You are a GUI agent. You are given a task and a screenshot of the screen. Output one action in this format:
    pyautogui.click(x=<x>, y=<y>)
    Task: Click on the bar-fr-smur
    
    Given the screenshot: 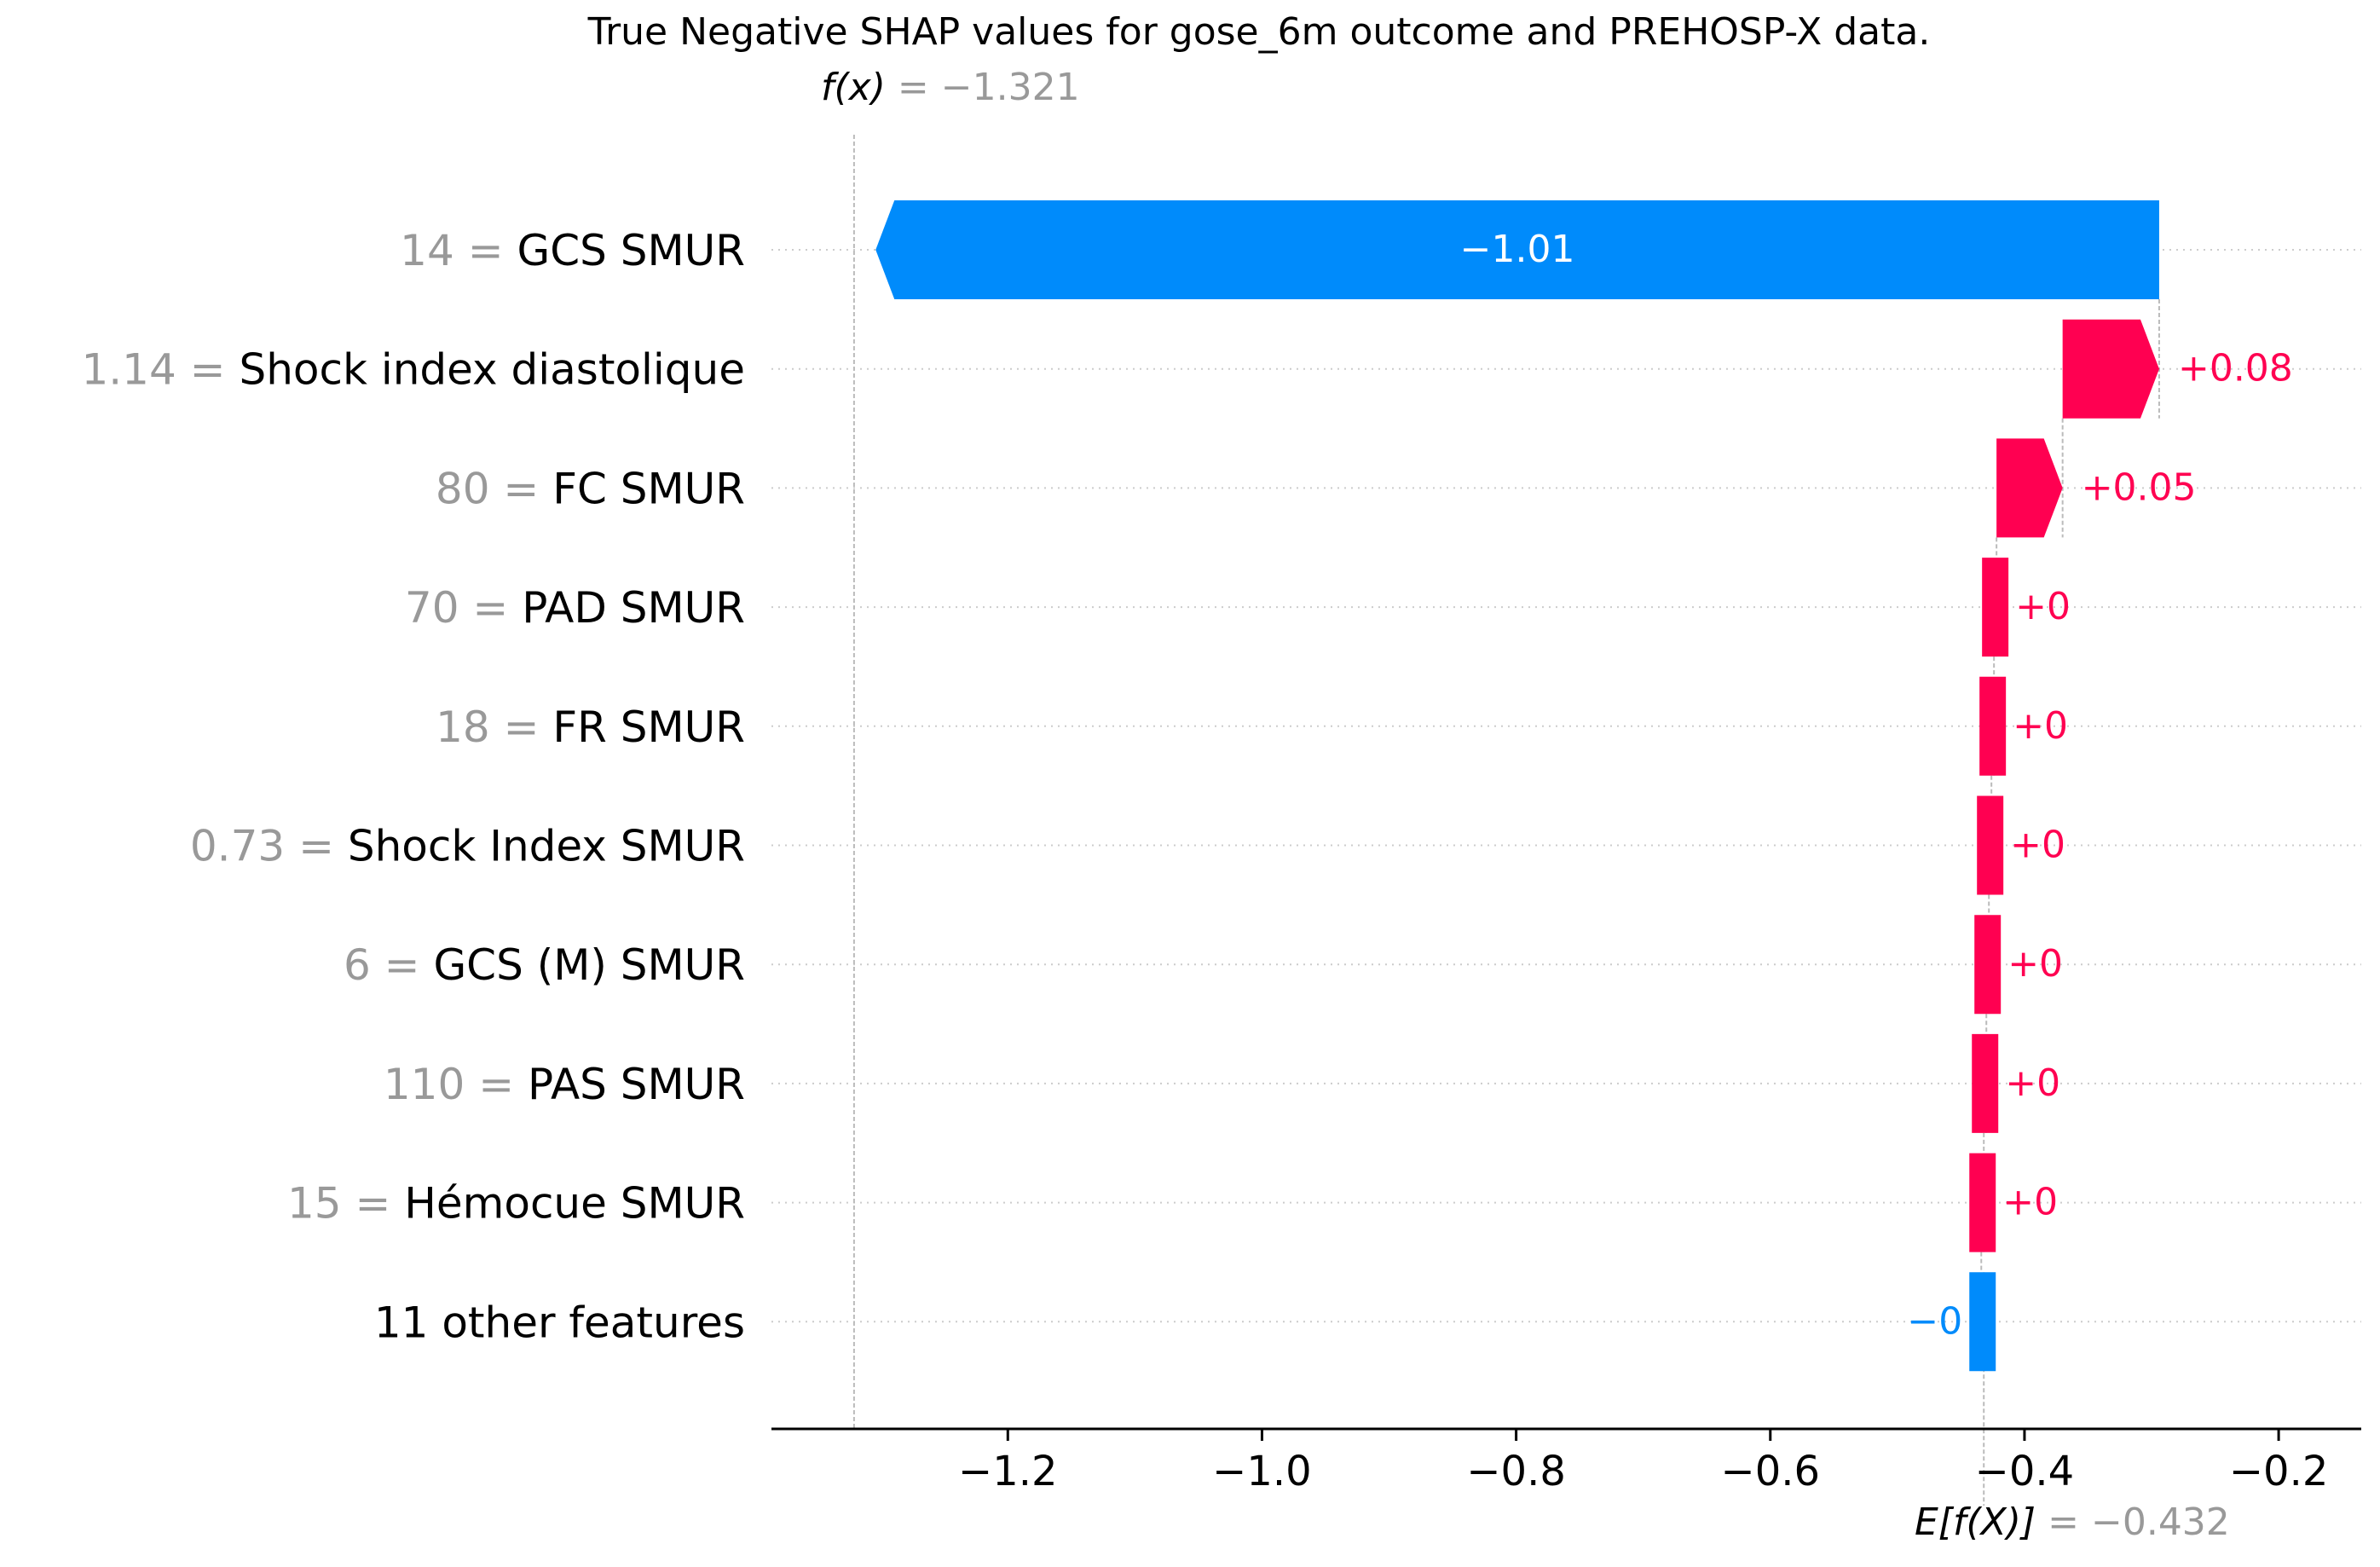 What is the action you would take?
    pyautogui.click(x=1993, y=726)
    